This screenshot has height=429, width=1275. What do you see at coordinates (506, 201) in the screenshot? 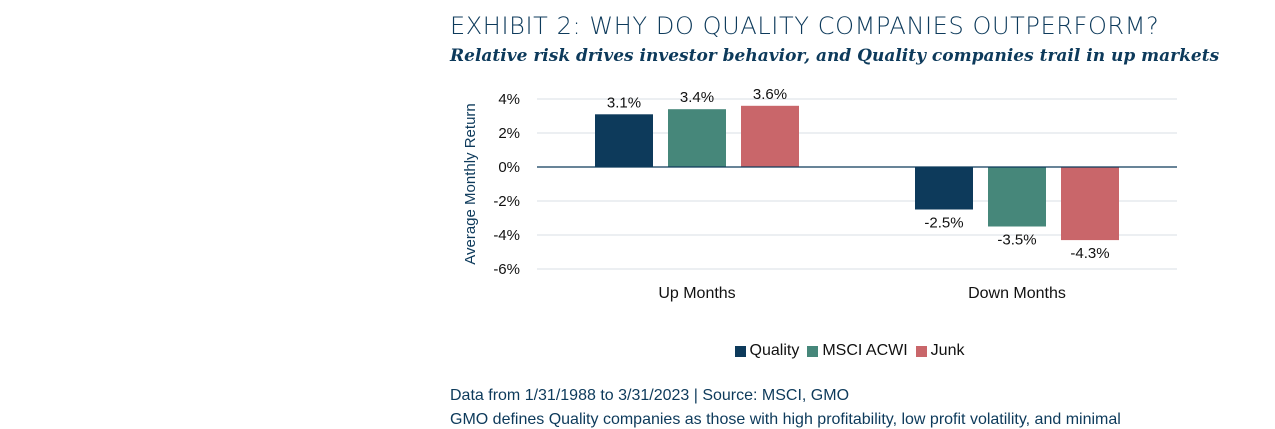
I see `y-tick-label: -2%` at bounding box center [506, 201].